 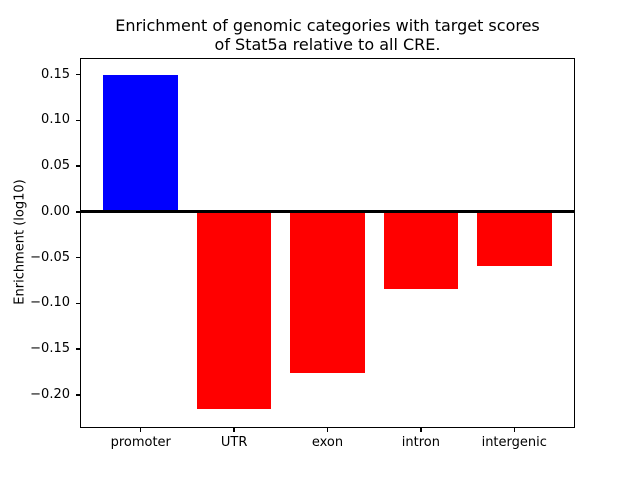 What do you see at coordinates (514, 442) in the screenshot?
I see `x-category-label-intergenic: intergenic` at bounding box center [514, 442].